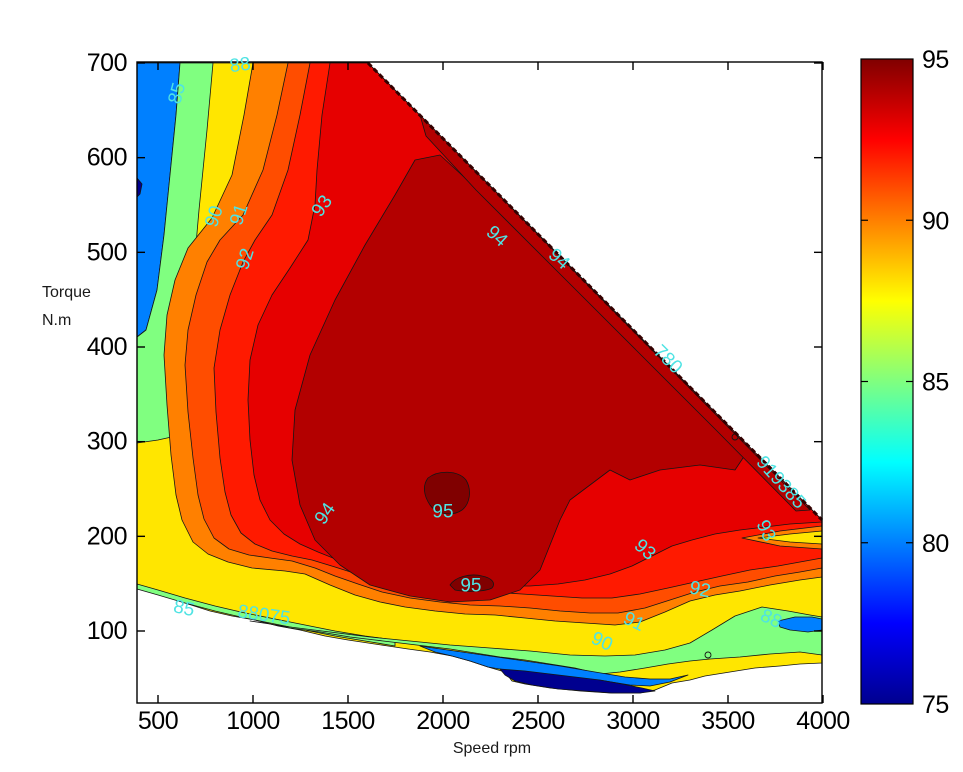 Image resolution: width=963 pixels, height=772 pixels. What do you see at coordinates (708, 655) in the screenshot?
I see `tiny-contour-ring` at bounding box center [708, 655].